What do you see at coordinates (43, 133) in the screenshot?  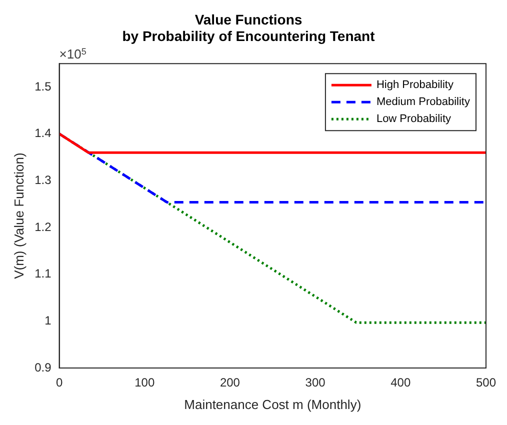 I see `y-tick-label: 1.4` at bounding box center [43, 133].